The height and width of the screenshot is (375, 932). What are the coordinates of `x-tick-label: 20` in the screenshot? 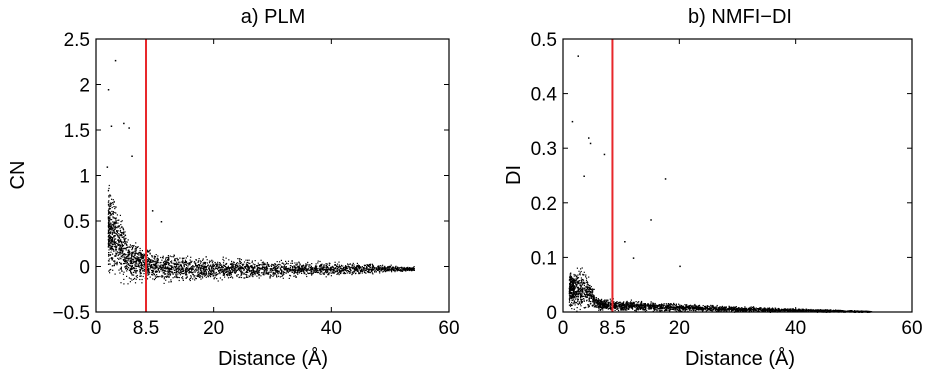 It's located at (213, 328).